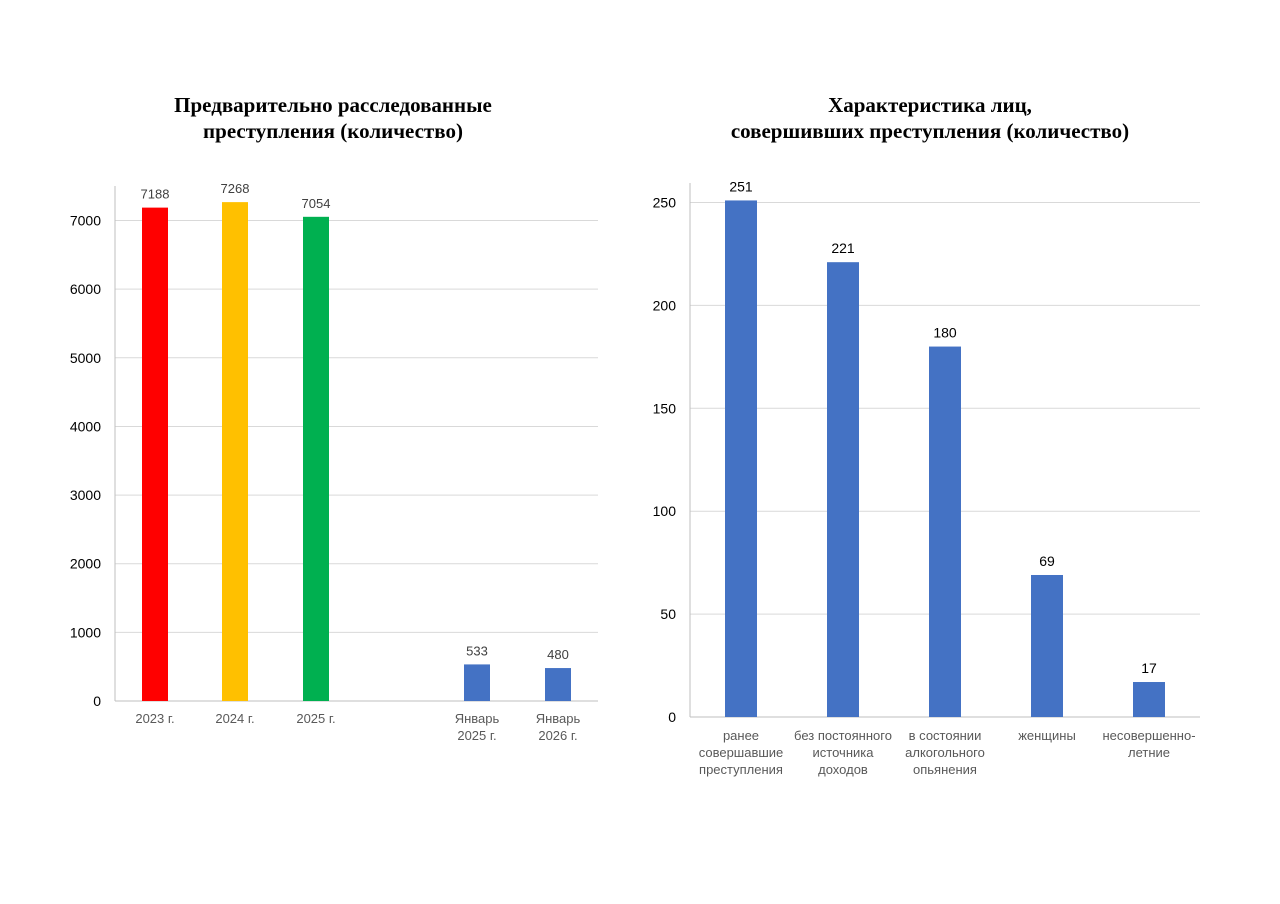 The height and width of the screenshot is (904, 1280). I want to click on chart-title-line: Характеристика лиц,, so click(930, 105).